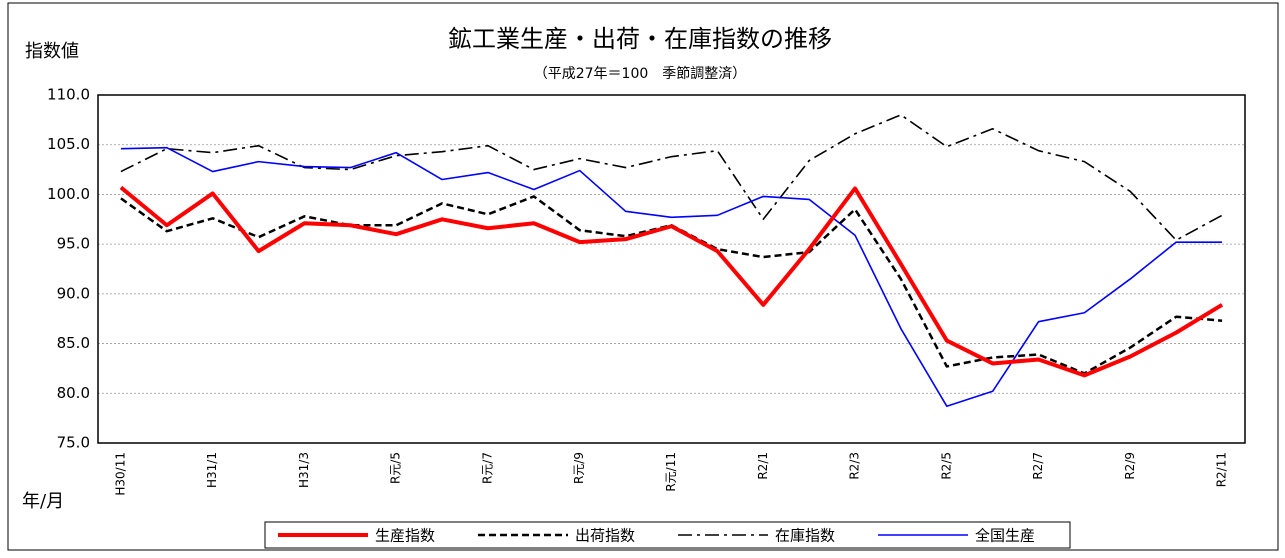 This screenshot has width=1285, height=558. Describe the element at coordinates (640, 39) in the screenshot. I see `chart-title: 鉱工業生産・出荷・在庫指数の推移` at that location.